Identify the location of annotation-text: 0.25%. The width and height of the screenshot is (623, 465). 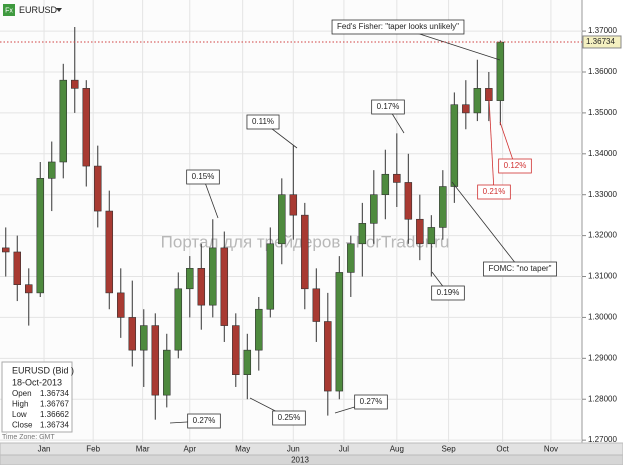
(289, 417).